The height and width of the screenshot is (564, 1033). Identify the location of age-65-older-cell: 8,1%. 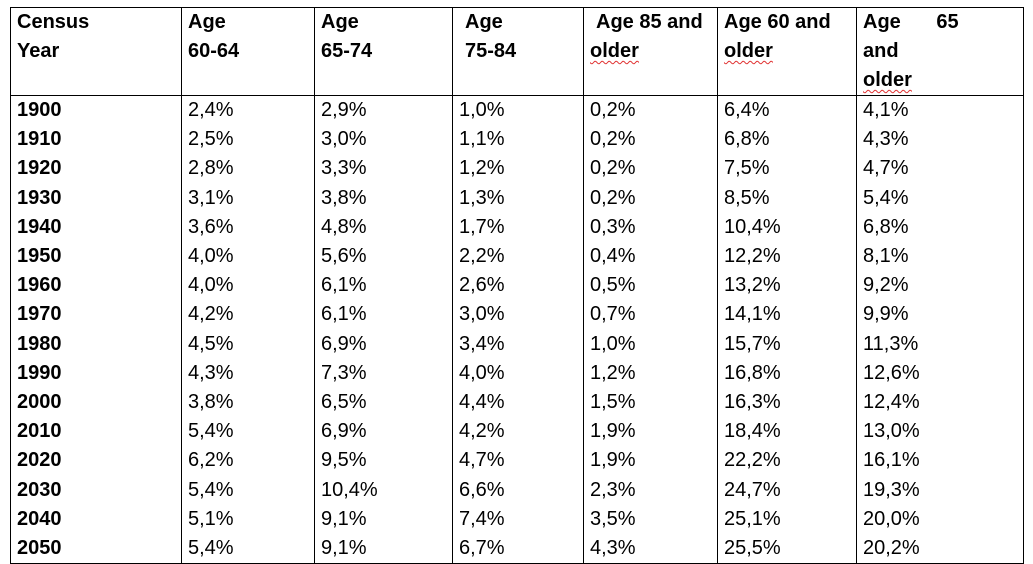
(940, 257).